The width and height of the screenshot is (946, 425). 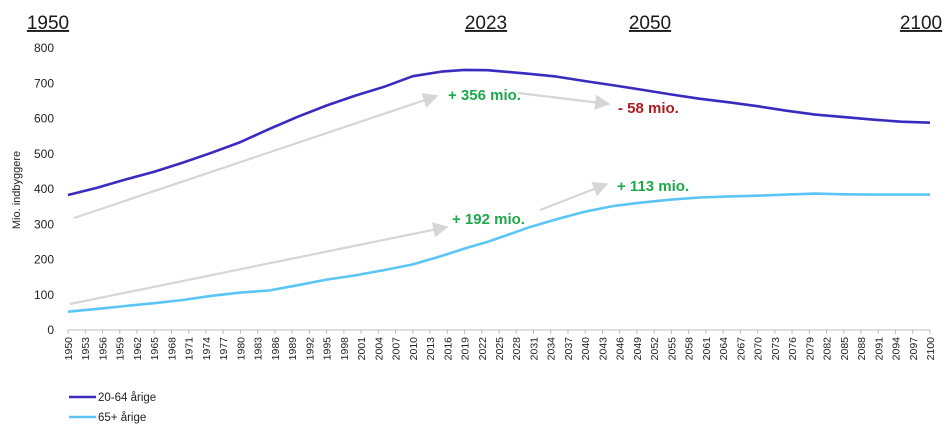 I want to click on x-tick-label: 2034, so click(x=552, y=349).